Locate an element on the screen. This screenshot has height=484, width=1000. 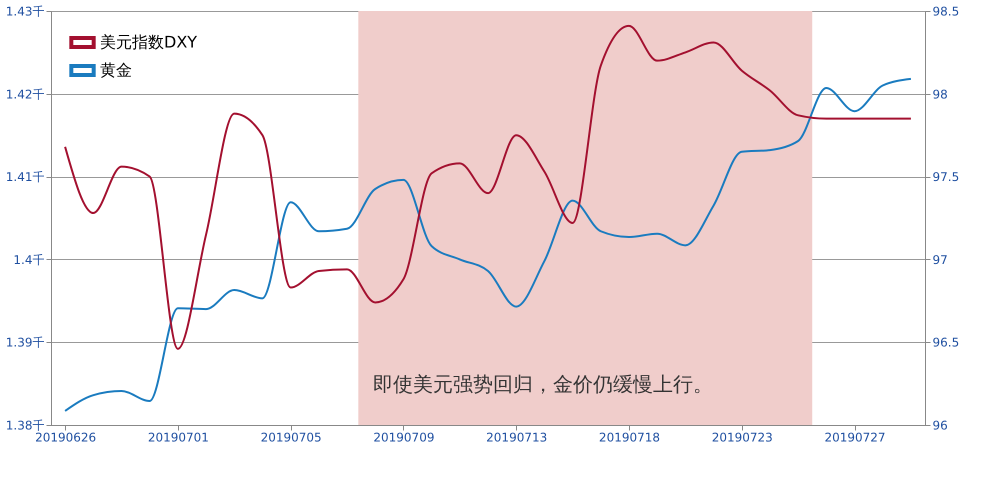
x-tick-label: 20190709 is located at coordinates (403, 437).